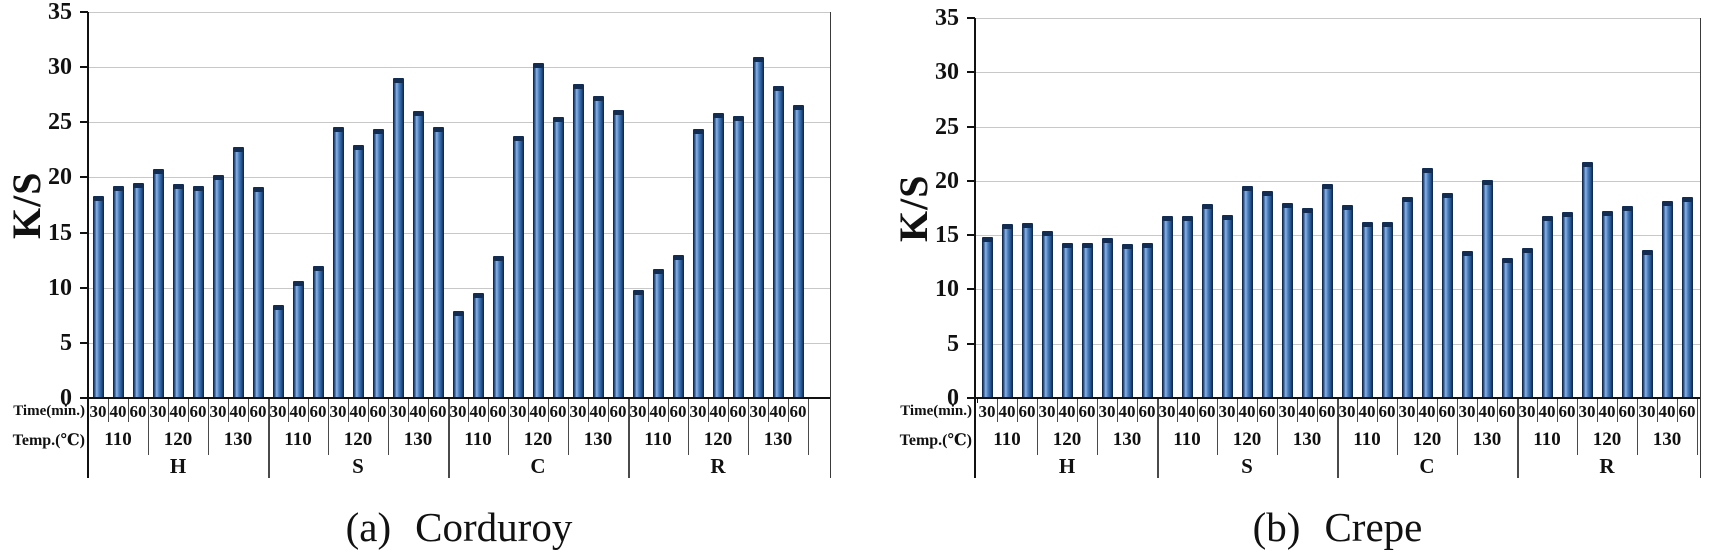  What do you see at coordinates (60, 12) in the screenshot?
I see `y-tick-label-35: 35` at bounding box center [60, 12].